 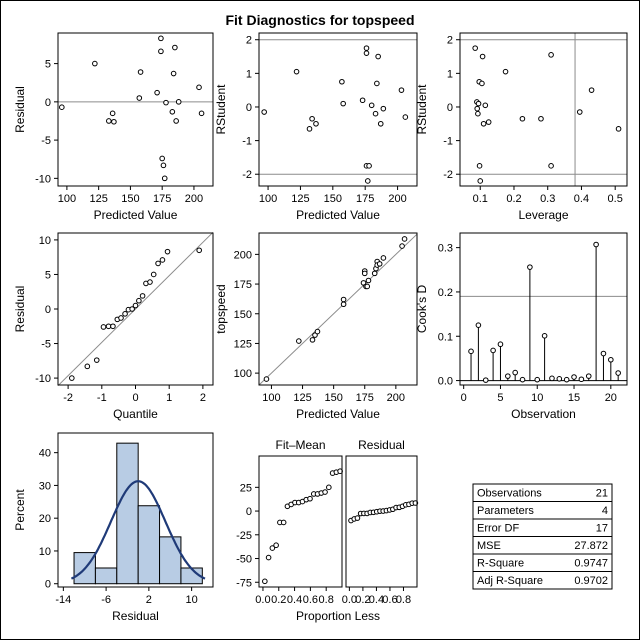 I want to click on x-tick-label: 15, so click(x=574, y=398).